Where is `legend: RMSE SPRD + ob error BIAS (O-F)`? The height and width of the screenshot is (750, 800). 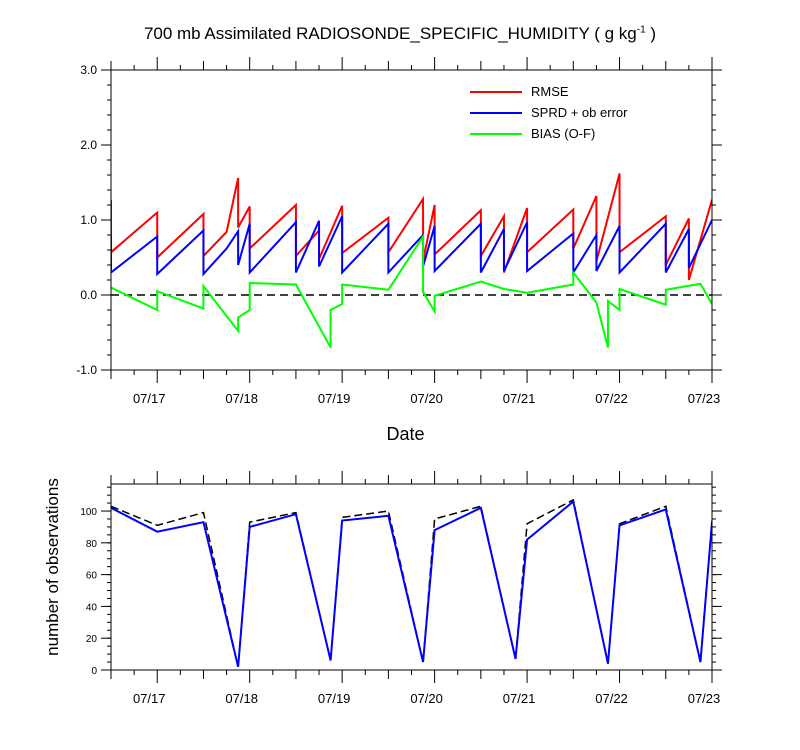 legend: RMSE SPRD + ob error BIAS (O-F) is located at coordinates (549, 112).